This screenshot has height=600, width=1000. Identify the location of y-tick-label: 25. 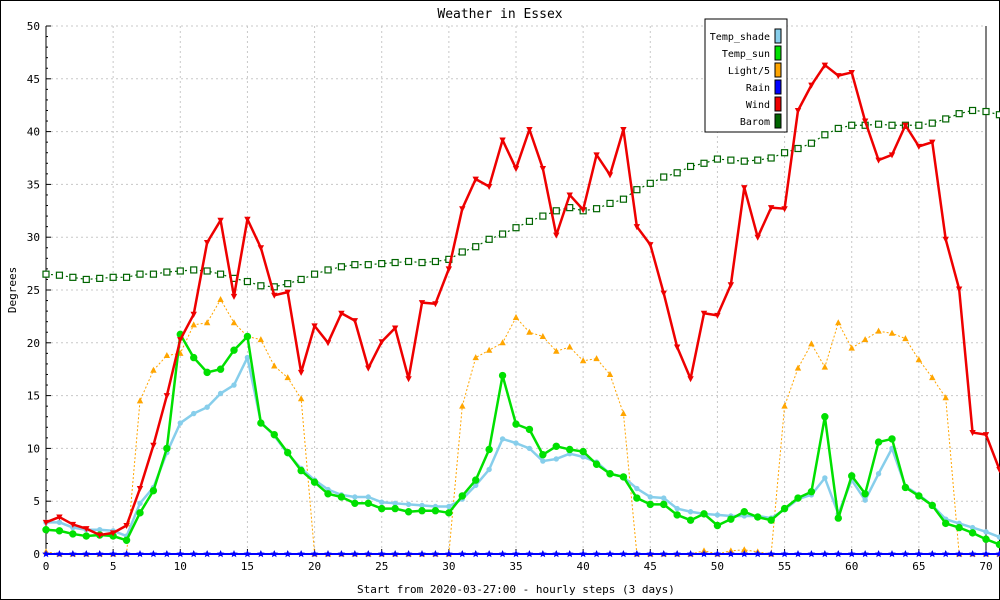
(33, 290).